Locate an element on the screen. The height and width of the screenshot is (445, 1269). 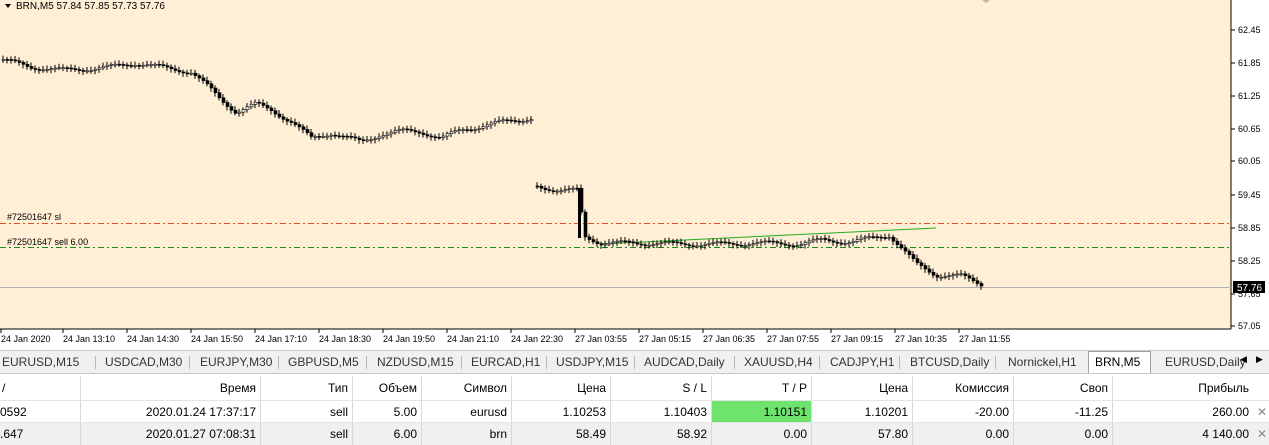
tab-eurusd-m15: EURUSD,M15 is located at coordinates (41, 362).